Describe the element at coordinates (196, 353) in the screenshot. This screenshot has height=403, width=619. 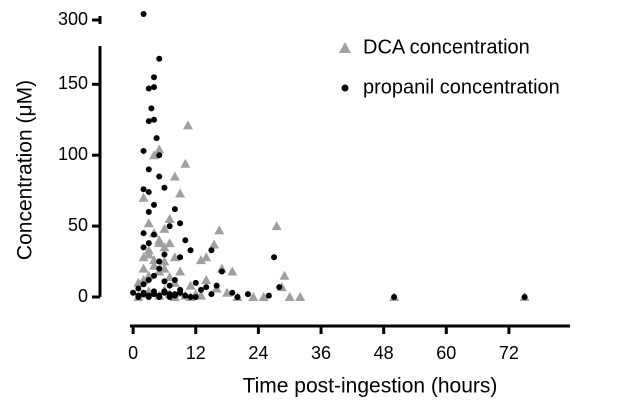
I see `x-tick-label: 12` at that location.